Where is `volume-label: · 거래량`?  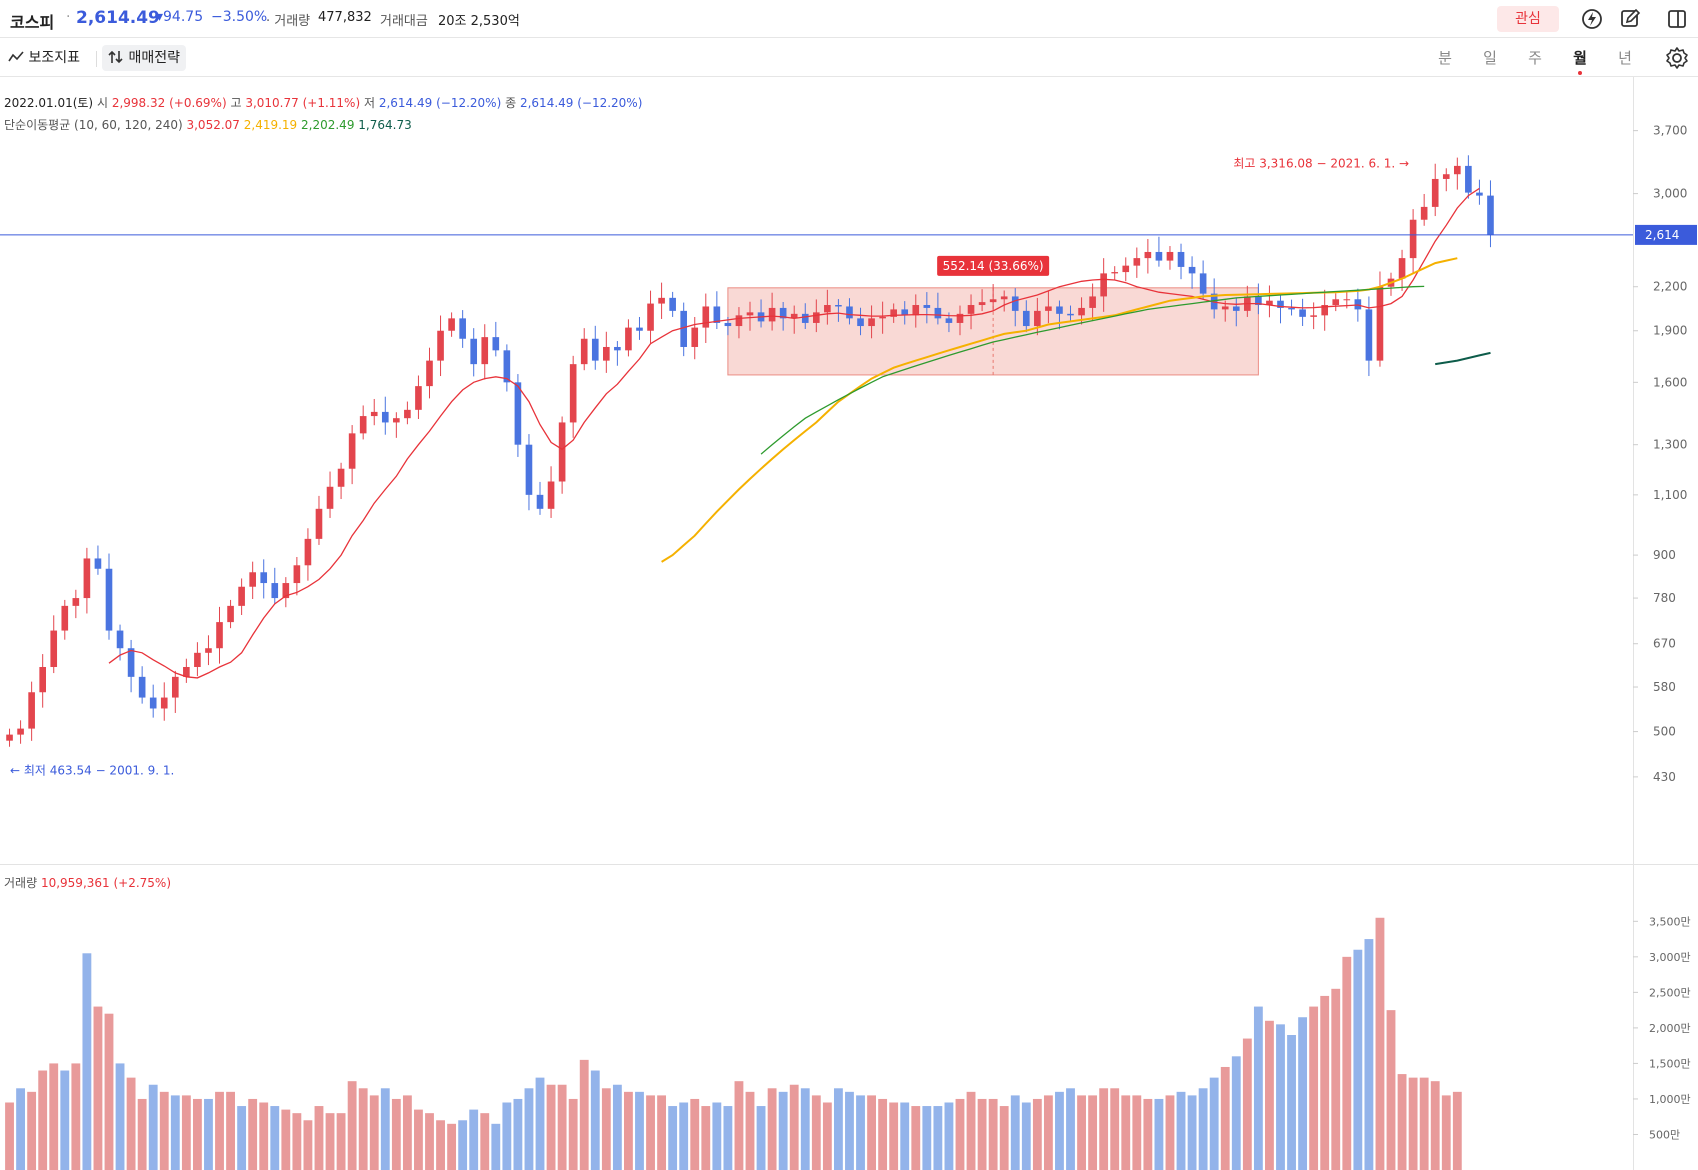 volume-label: · 거래량 is located at coordinates (288, 21).